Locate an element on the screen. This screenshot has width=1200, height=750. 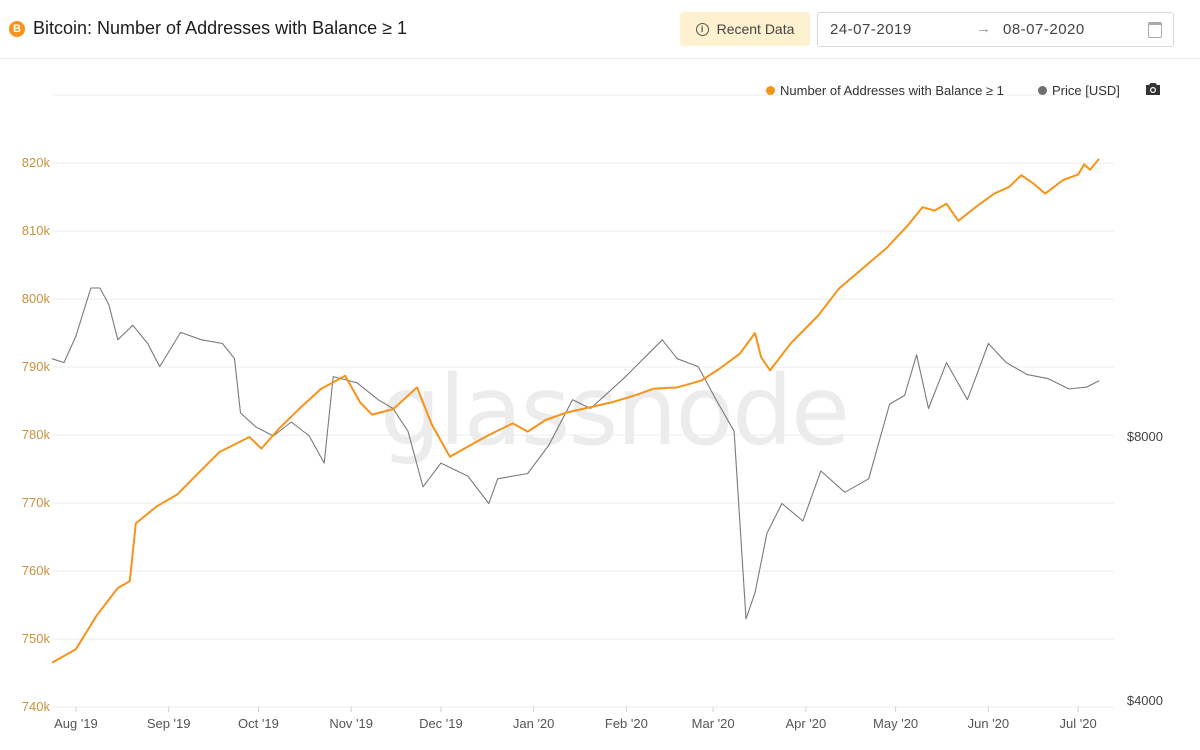
start-date-input: 24-07-2019 is located at coordinates (871, 29).